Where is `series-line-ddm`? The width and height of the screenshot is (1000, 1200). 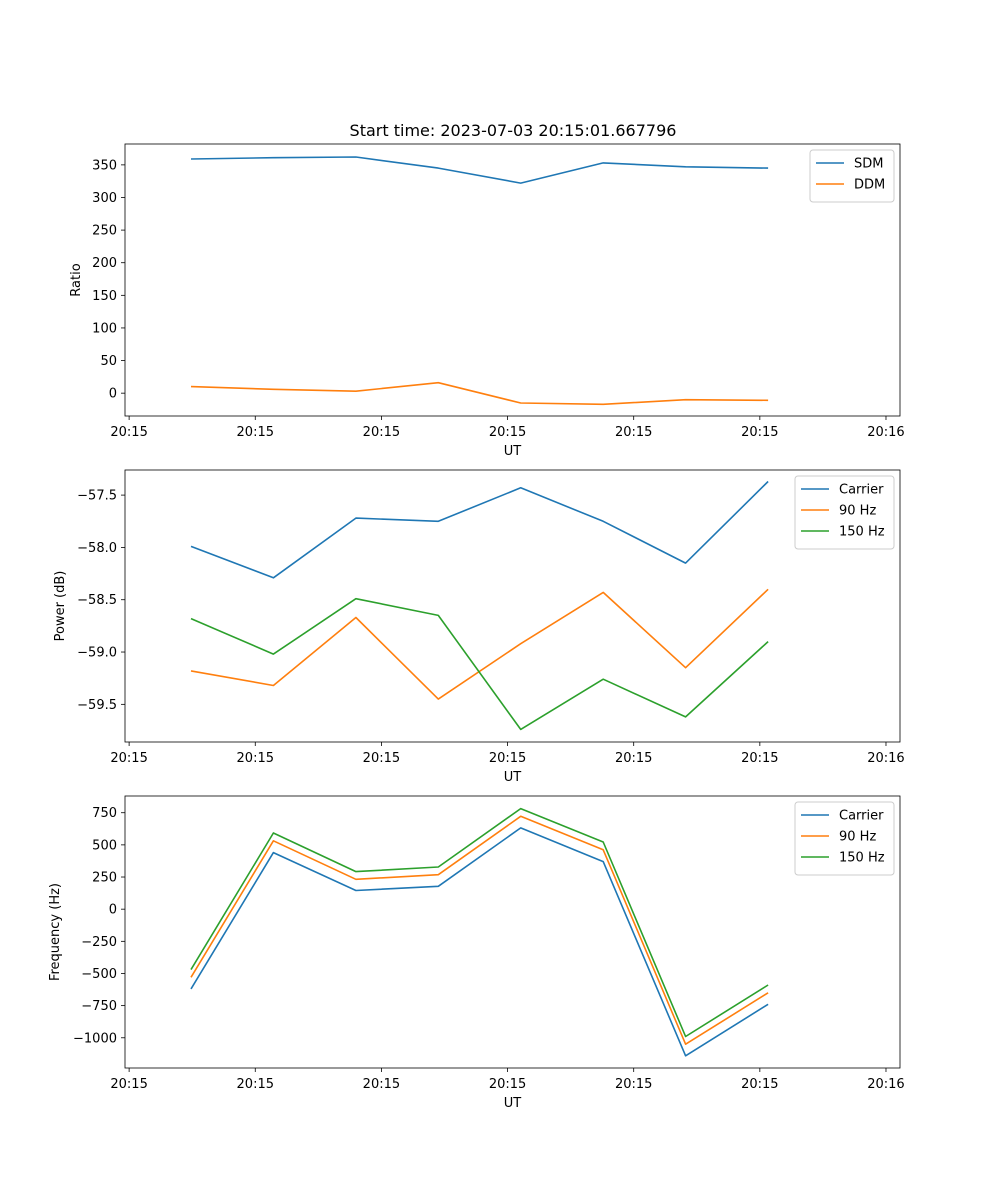
series-line-ddm is located at coordinates (479, 393).